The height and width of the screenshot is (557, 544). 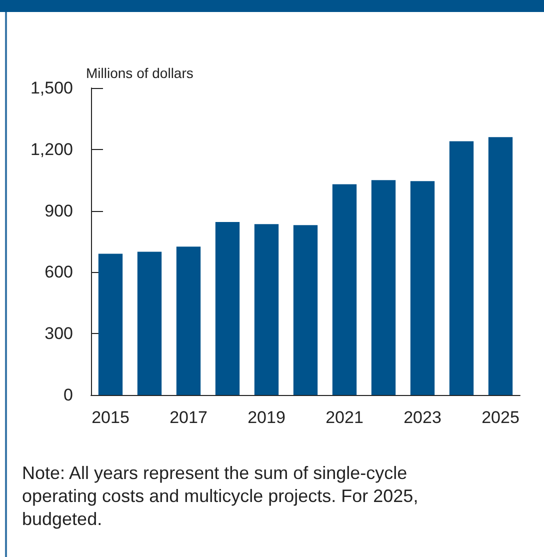 I want to click on x-tick-label: 2017, so click(x=189, y=417).